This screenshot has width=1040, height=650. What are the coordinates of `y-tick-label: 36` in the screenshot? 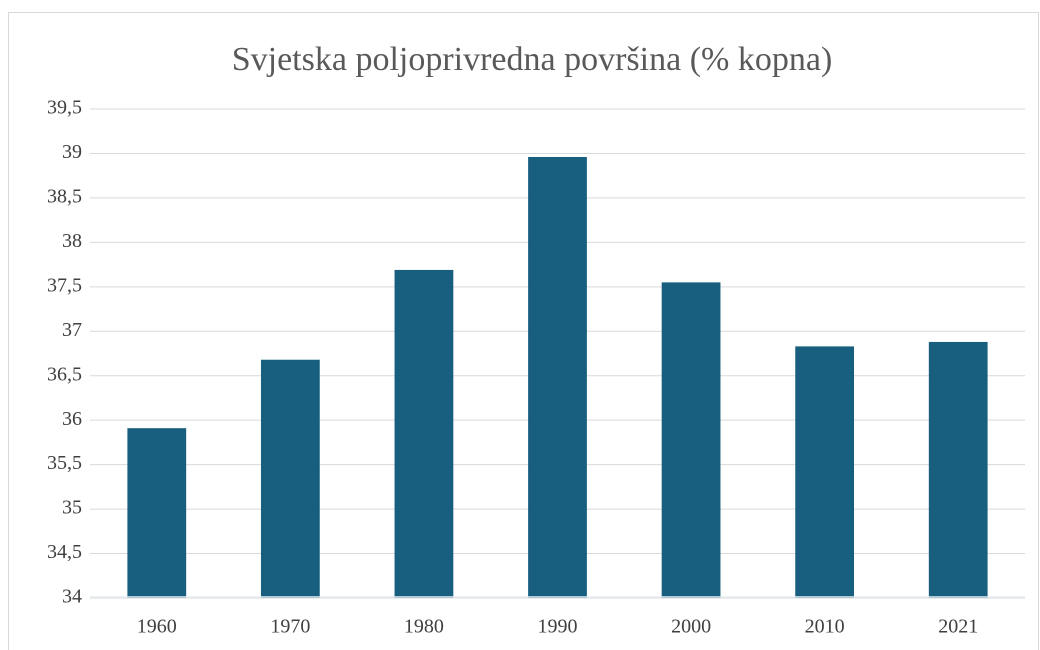 It's located at (72, 419).